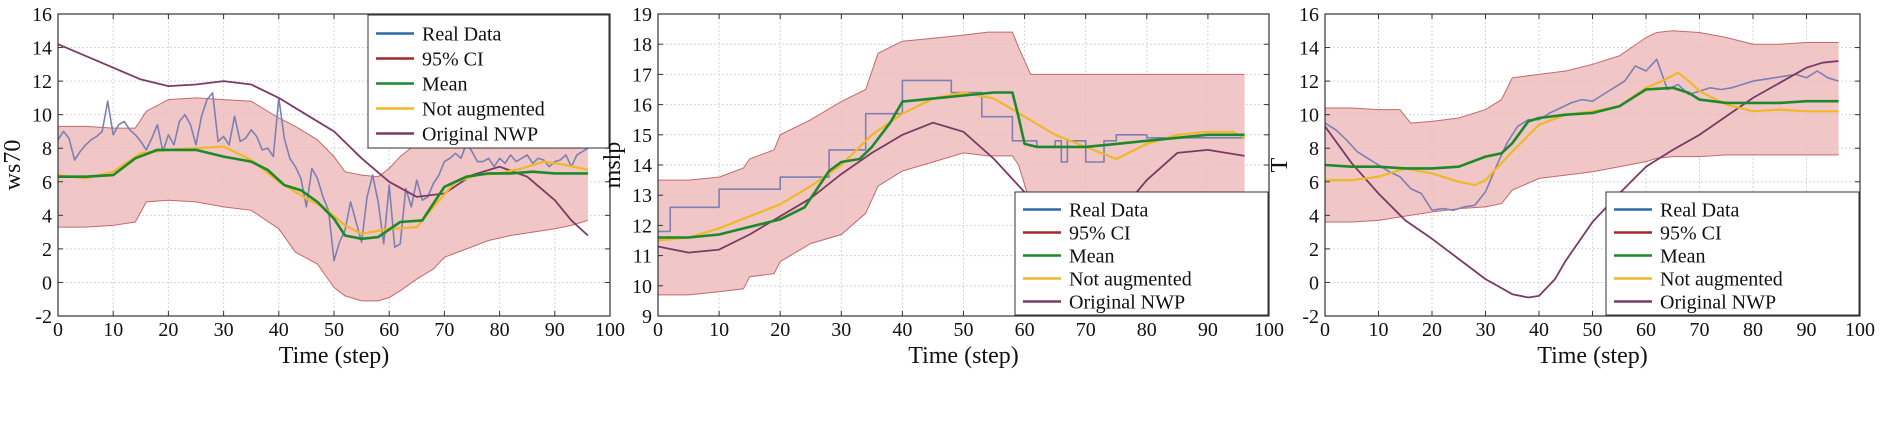 This screenshot has height=439, width=1900. What do you see at coordinates (613, 165) in the screenshot?
I see `y-axis-label: mslp` at bounding box center [613, 165].